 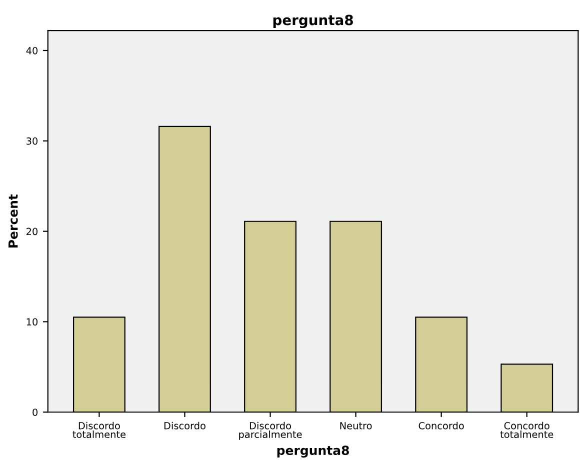 I want to click on x-tick-label: Concordo, so click(x=441, y=426).